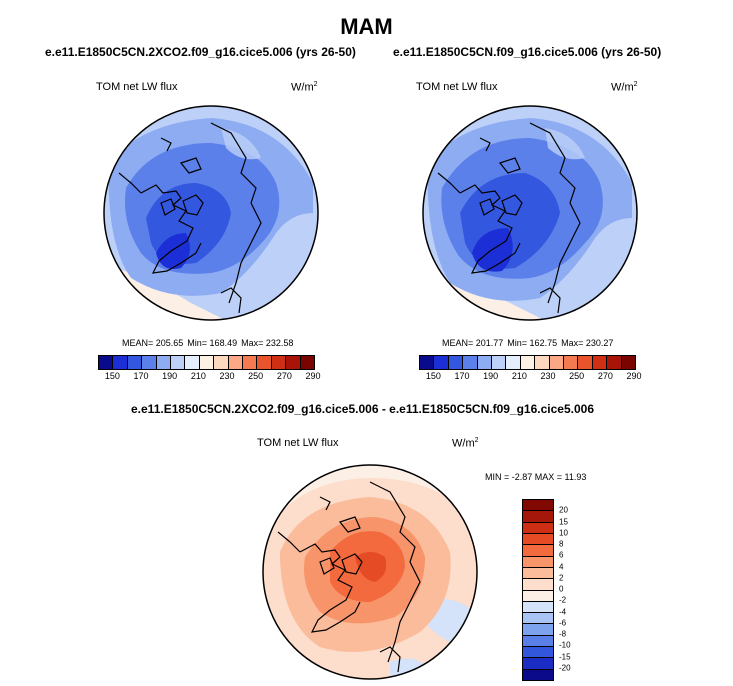 The width and height of the screenshot is (733, 686). I want to click on diff-minmax: MIN = -2.87 MAX = 11.93, so click(536, 477).